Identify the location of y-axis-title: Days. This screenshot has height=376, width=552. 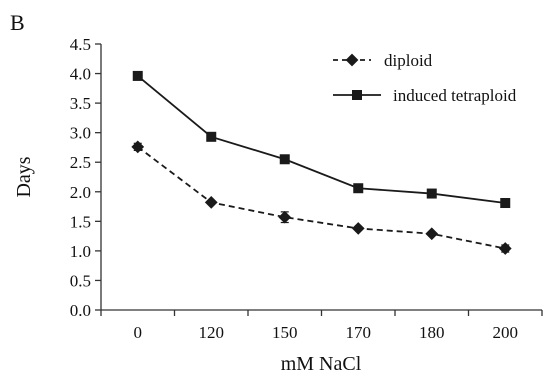
(24, 176).